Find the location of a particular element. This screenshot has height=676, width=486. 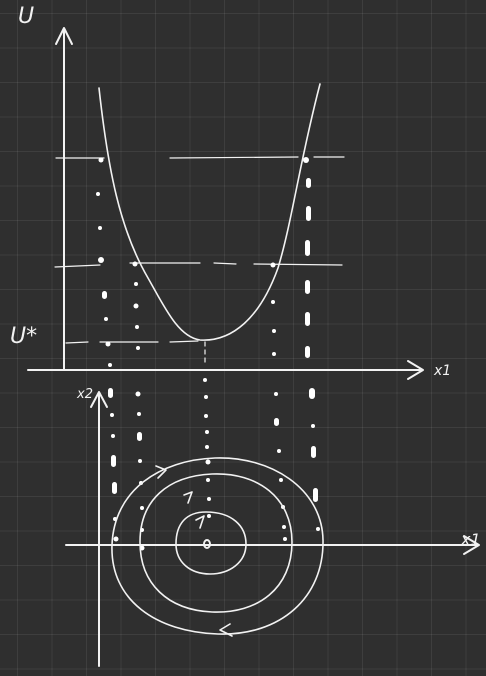

contour-middle is located at coordinates (216, 543).